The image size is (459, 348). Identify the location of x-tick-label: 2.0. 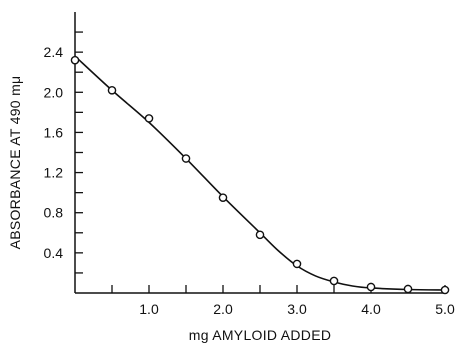
(223, 309).